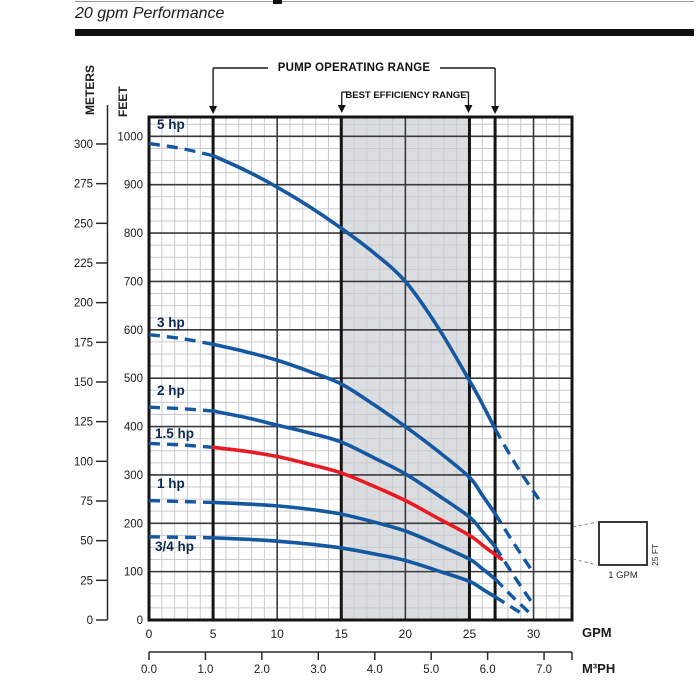  I want to click on svg-text: 30, so click(534, 634).